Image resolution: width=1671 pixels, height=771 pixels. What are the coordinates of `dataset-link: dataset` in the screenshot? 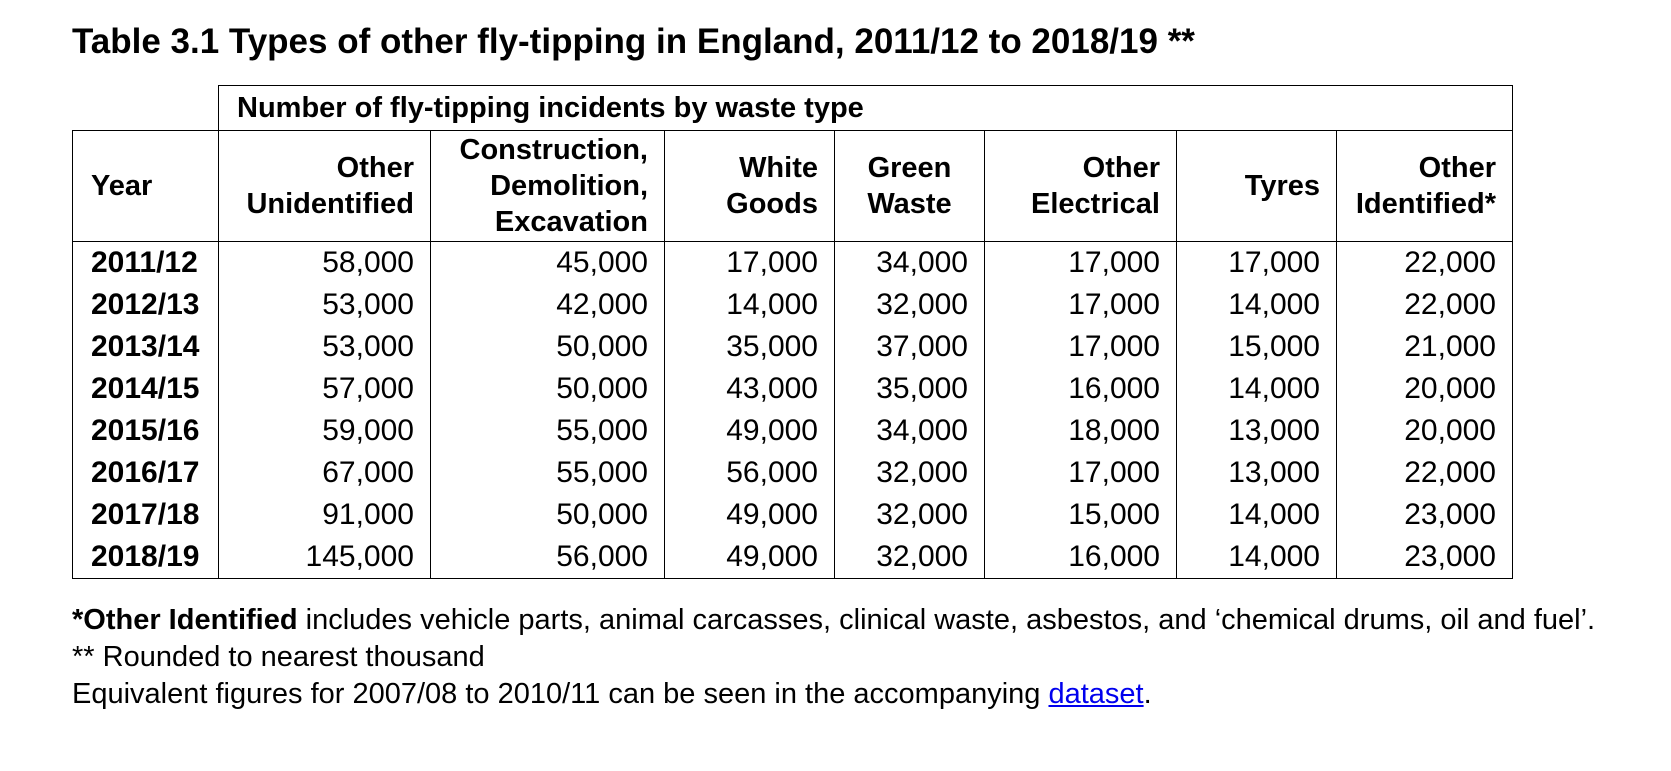 It's located at (1096, 694).